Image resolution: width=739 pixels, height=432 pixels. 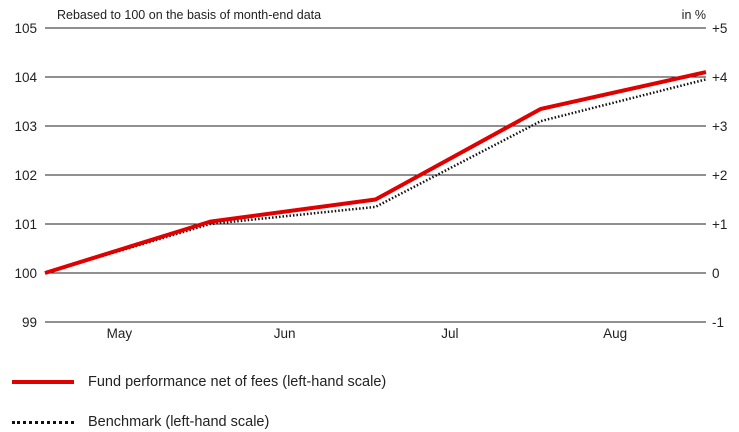 I want to click on left-tick-label: 104, so click(x=25, y=77).